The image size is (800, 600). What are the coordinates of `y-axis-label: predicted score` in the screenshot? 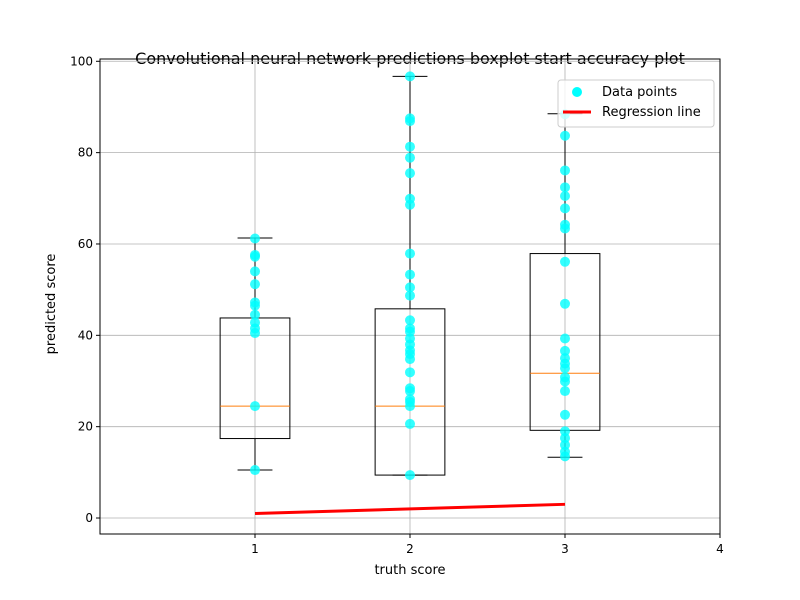 It's located at (51, 304).